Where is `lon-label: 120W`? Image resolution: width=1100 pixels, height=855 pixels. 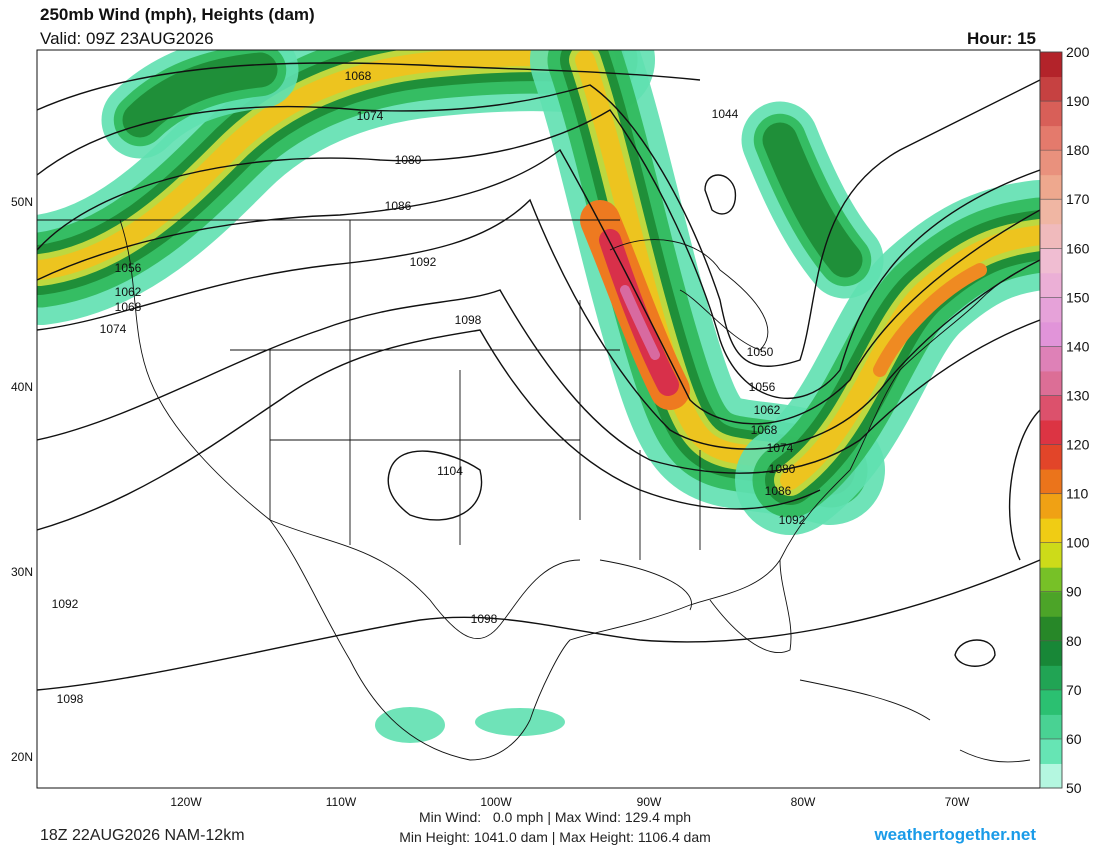 lon-label: 120W is located at coordinates (186, 802).